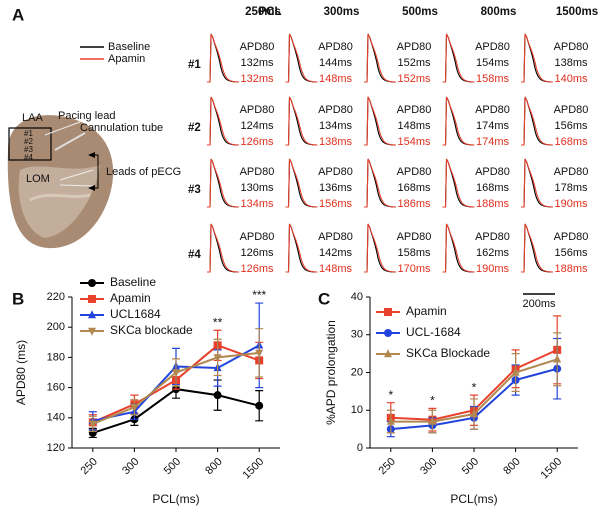  Describe the element at coordinates (571, 79) in the screenshot. I see `apd-apamin: 140ms` at that location.